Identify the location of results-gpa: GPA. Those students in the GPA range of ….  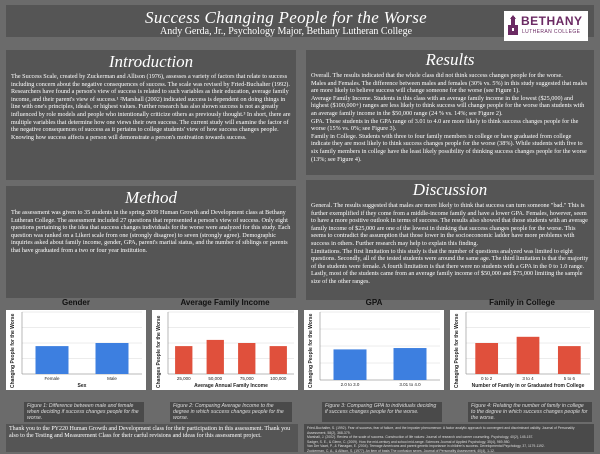
(445, 125).